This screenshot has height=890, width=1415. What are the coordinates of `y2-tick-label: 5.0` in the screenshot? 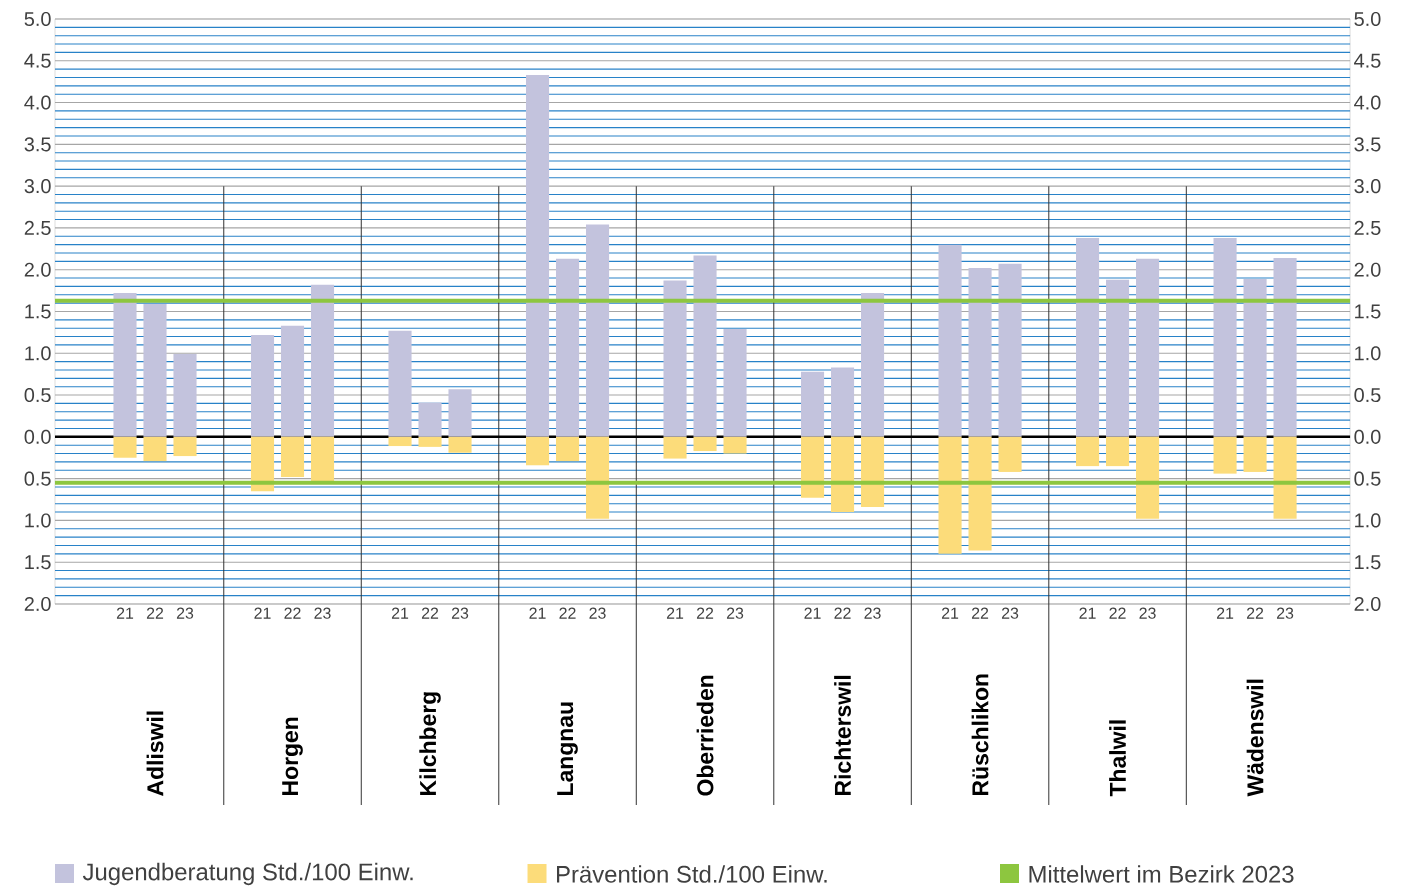 It's located at (1367, 19).